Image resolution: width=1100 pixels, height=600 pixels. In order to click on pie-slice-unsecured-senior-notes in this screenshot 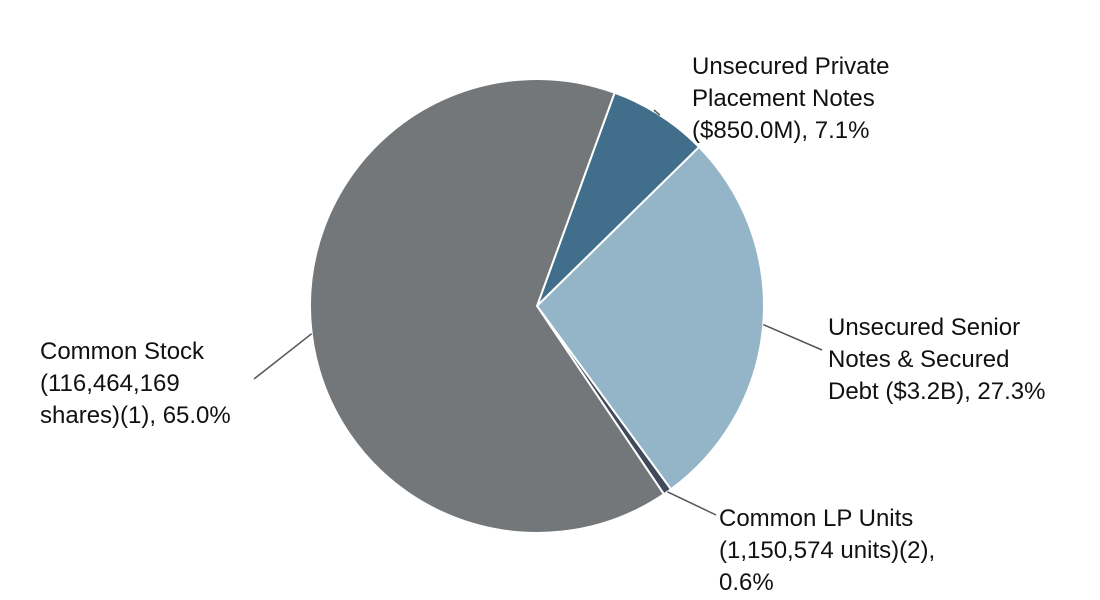, I will do `click(650, 318)`.